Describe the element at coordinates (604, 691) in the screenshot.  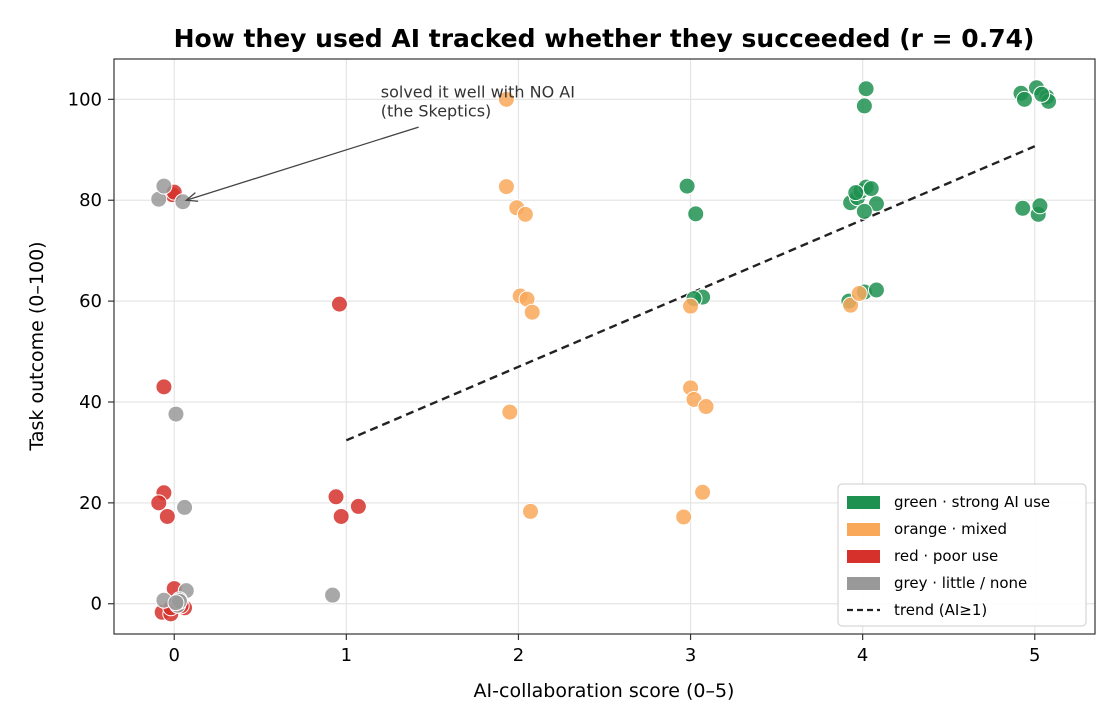
I see `x-axis-title: AI-collaboration score (0–5)` at that location.